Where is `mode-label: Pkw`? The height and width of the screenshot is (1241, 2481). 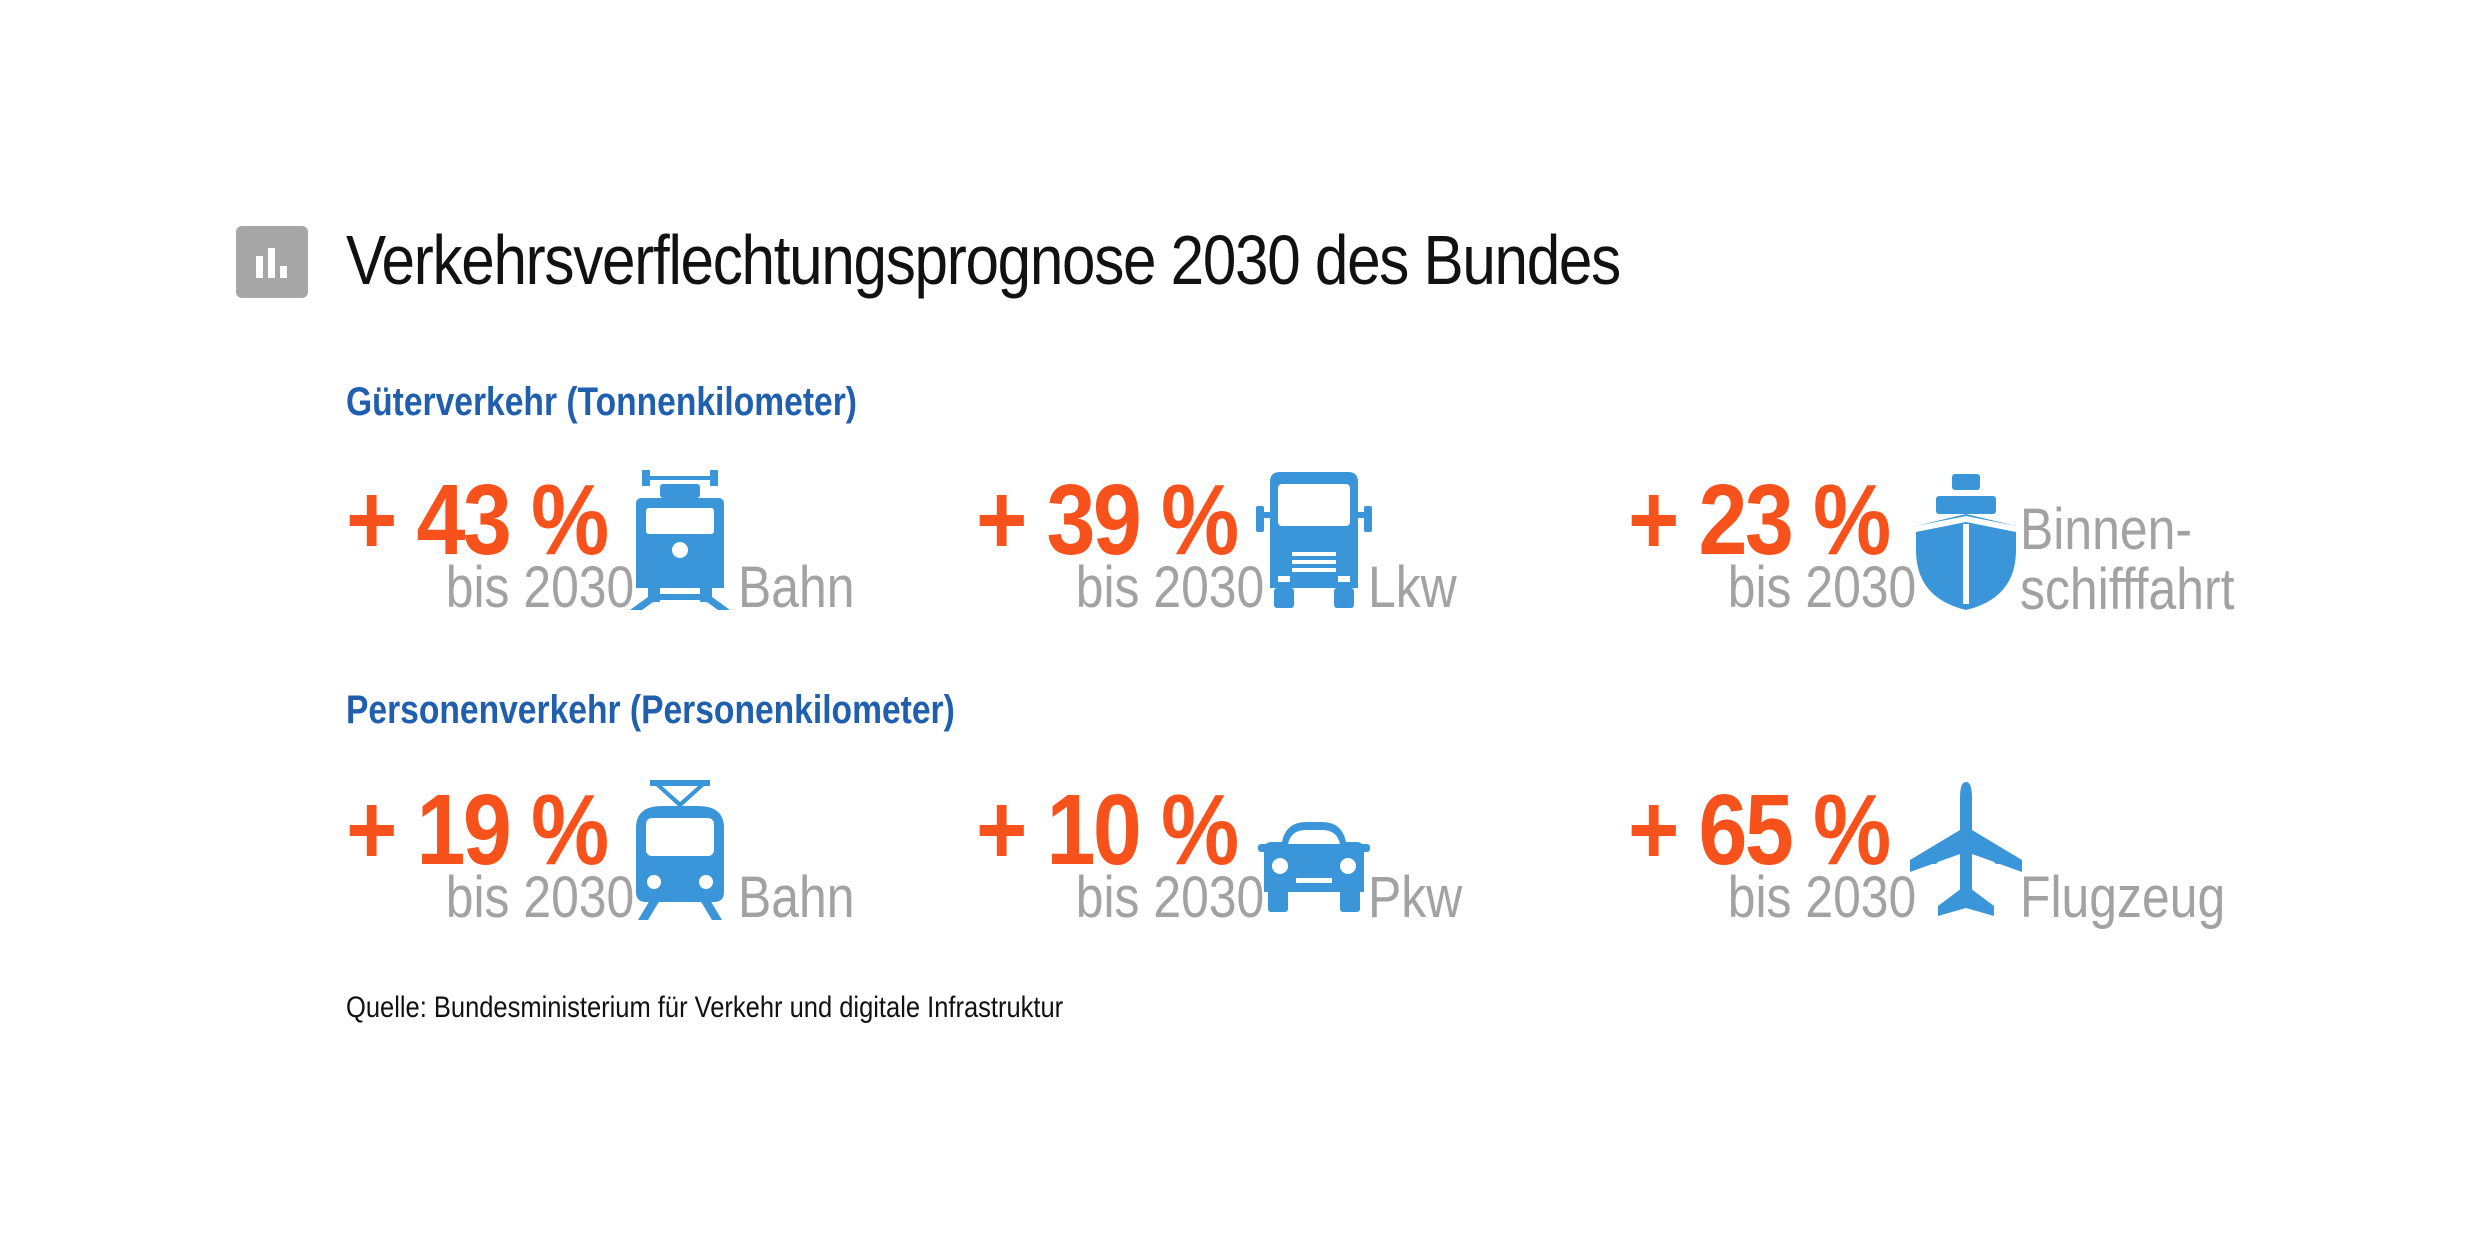 mode-label: Pkw is located at coordinates (1415, 897).